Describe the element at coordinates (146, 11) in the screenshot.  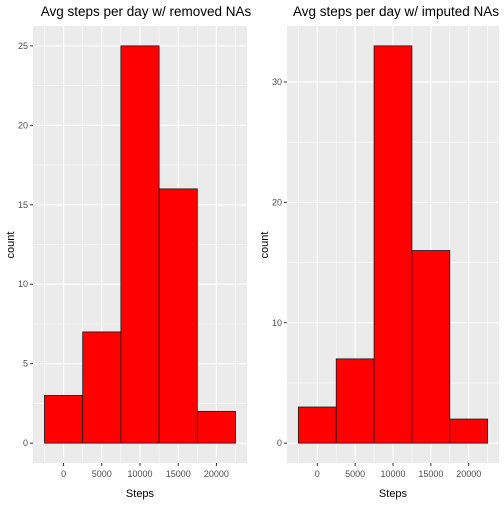
I see `chart-title: Avg steps per day w/ removed NAs` at that location.